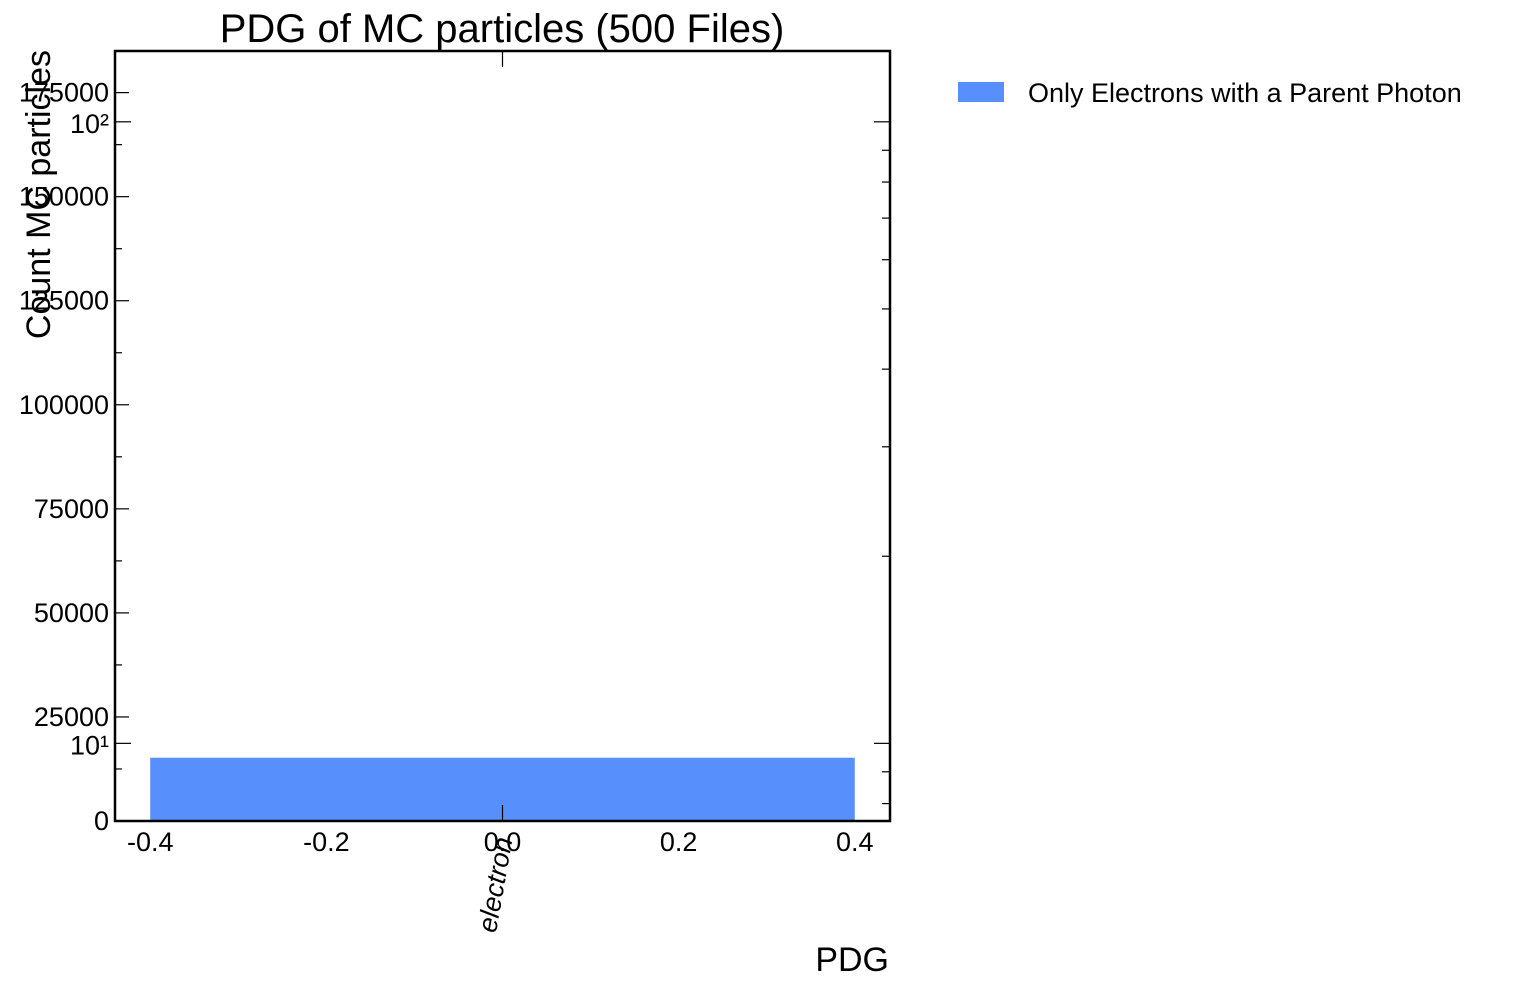 The image size is (1536, 990). What do you see at coordinates (71, 717) in the screenshot?
I see `y-tick-label: 25000` at bounding box center [71, 717].